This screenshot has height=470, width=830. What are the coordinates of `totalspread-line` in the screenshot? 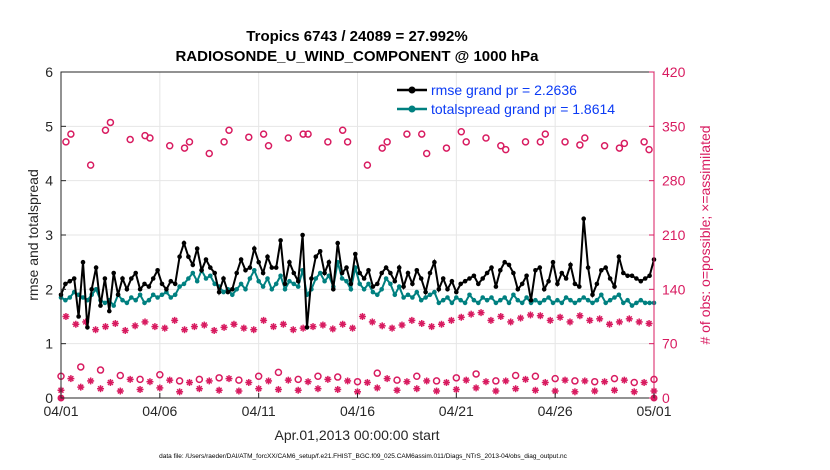 It's located at (357, 284).